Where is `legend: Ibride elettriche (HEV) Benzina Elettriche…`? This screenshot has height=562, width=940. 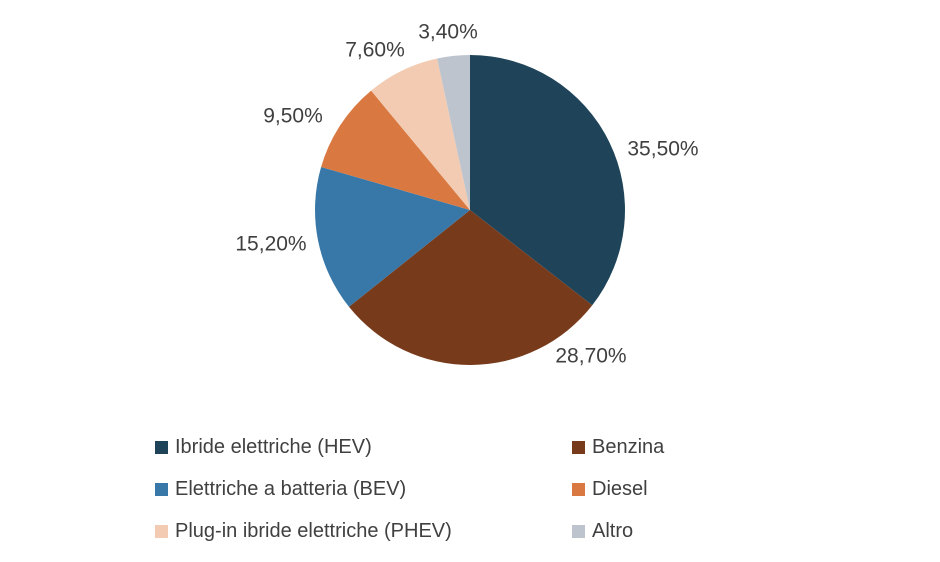 legend: Ibride elettriche (HEV) Benzina Elettriche… is located at coordinates (409, 489).